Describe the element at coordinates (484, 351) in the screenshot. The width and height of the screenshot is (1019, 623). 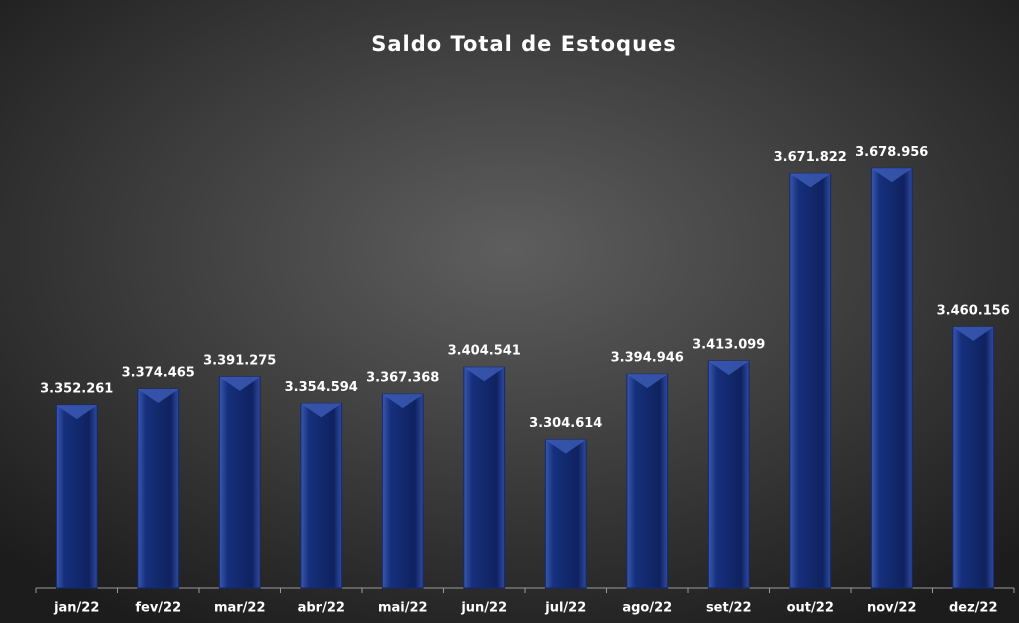
I see `data-label: 3.404.541` at that location.